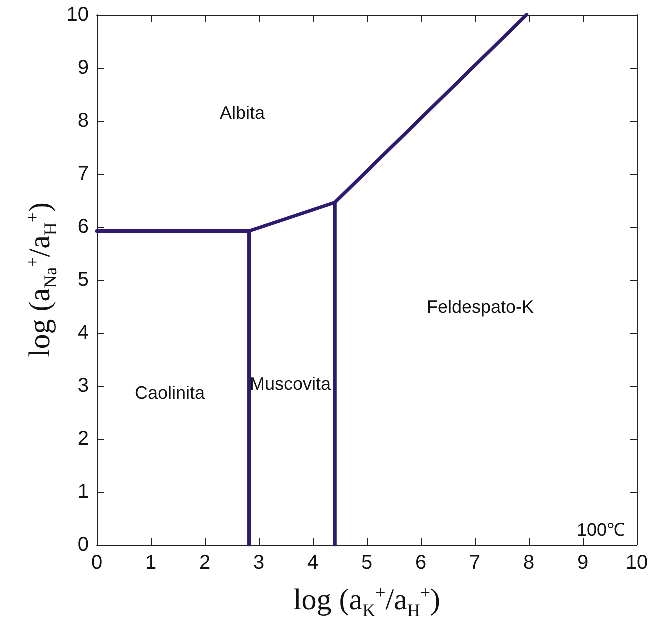 This screenshot has height=621, width=657. I want to click on y-tick-label: 6, so click(83, 227).